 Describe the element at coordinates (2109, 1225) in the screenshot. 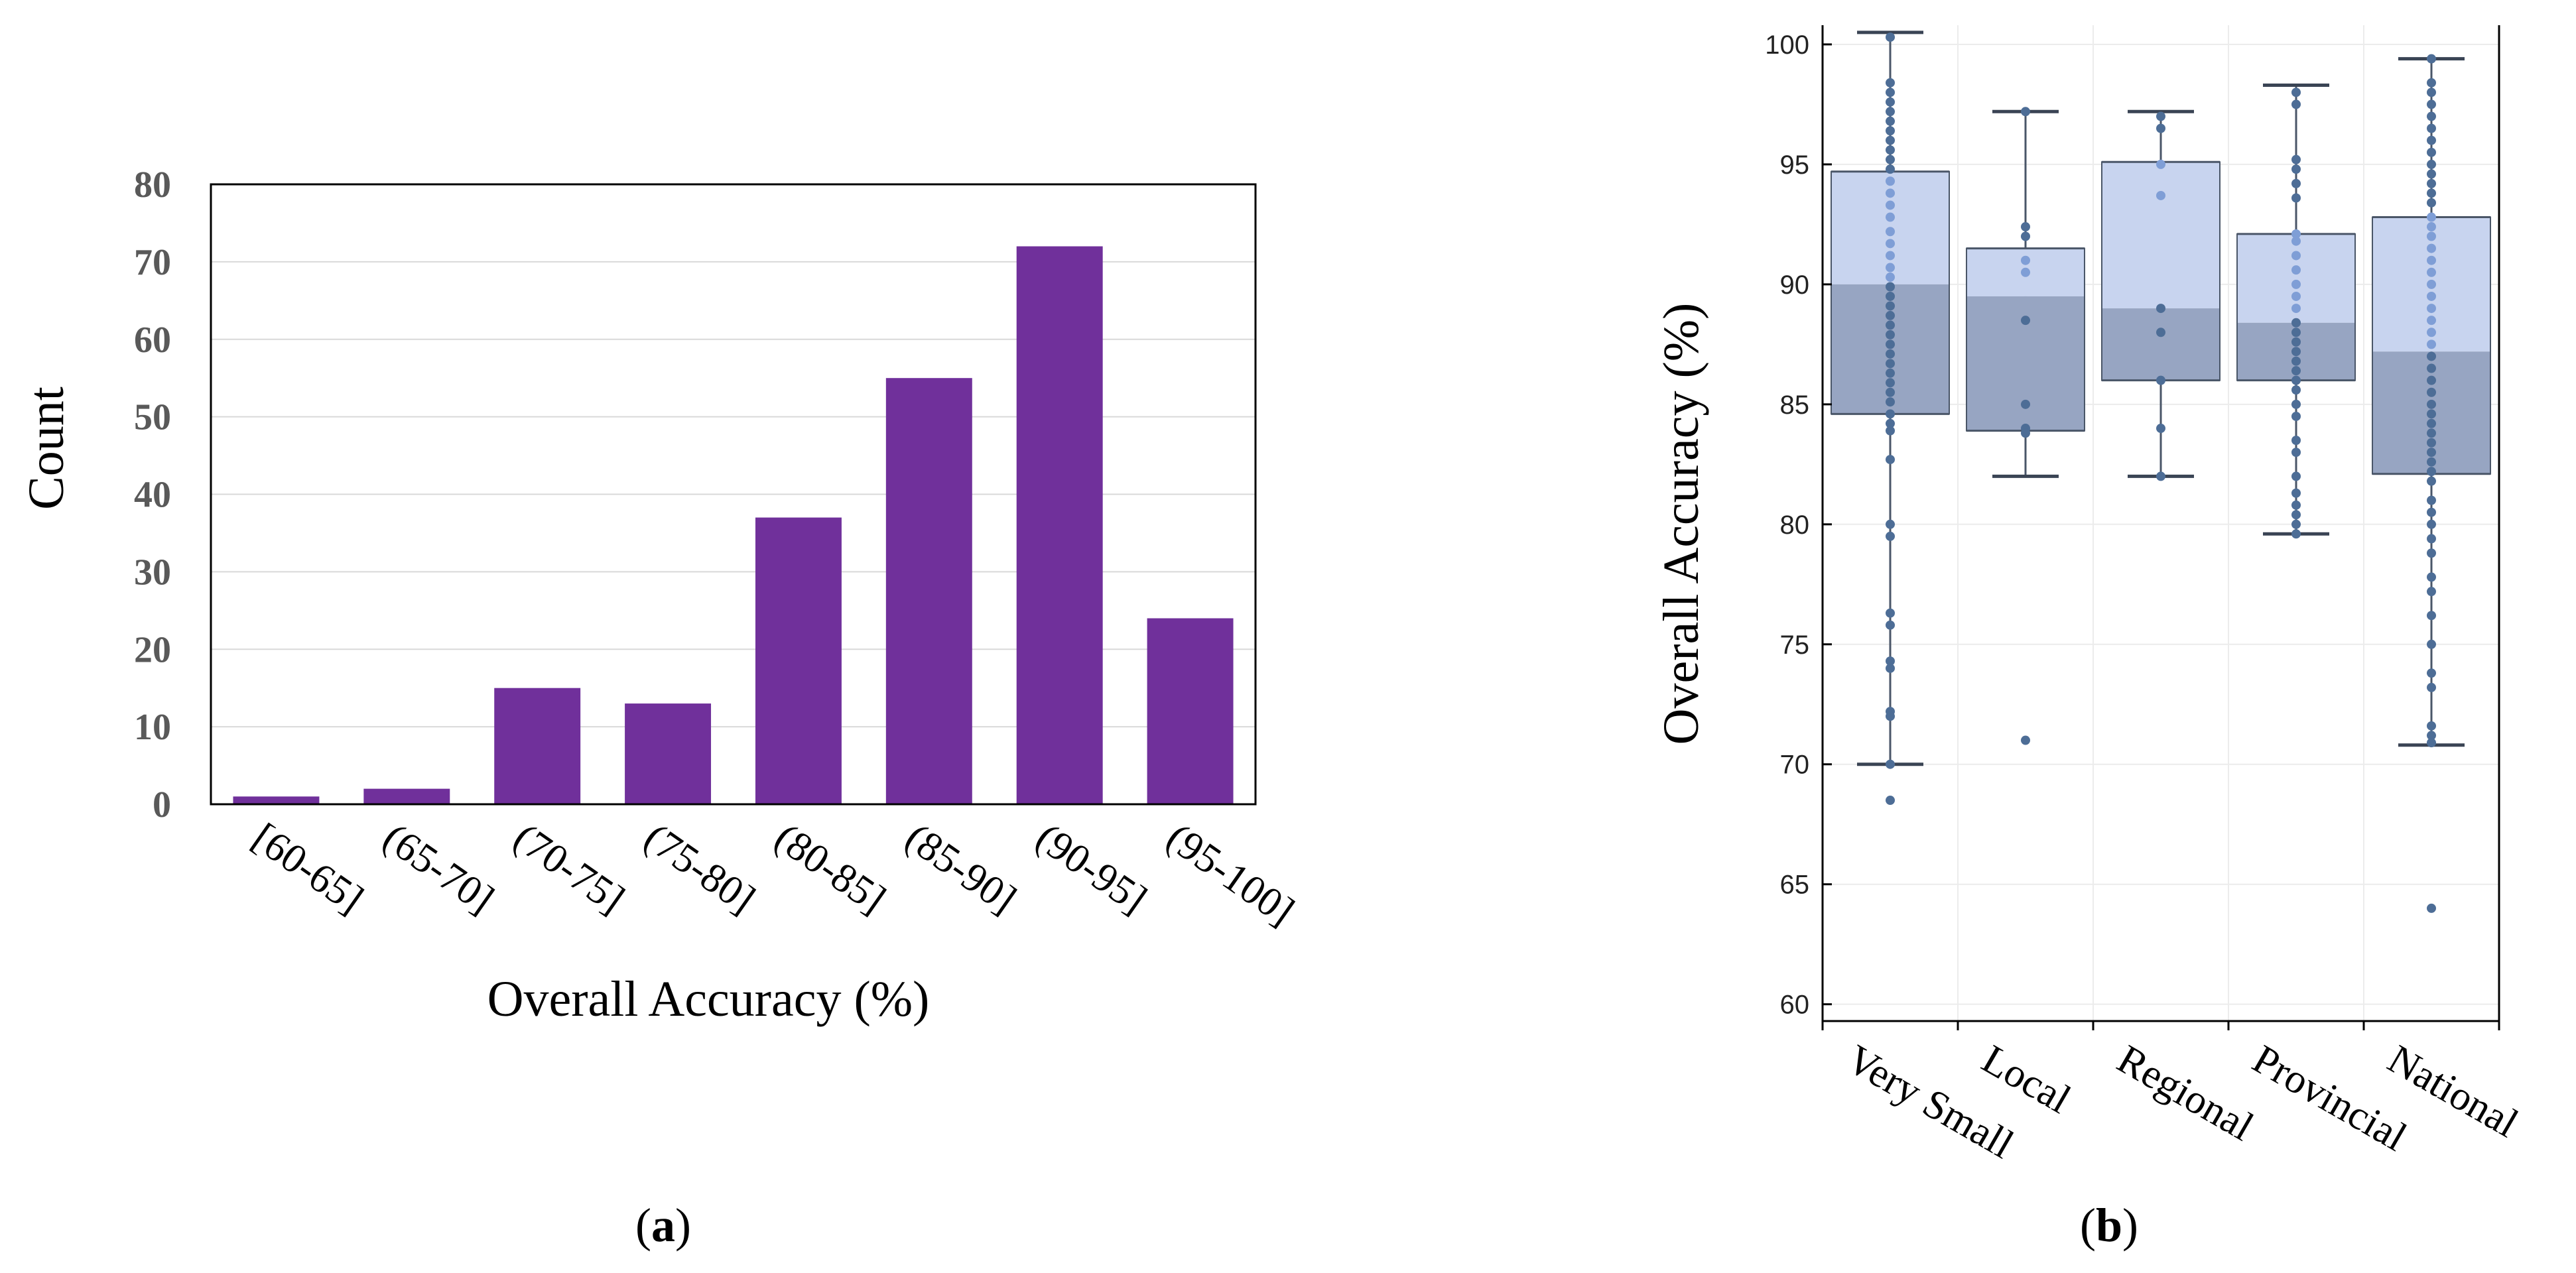

I see `panel-b-caption: (b)` at that location.